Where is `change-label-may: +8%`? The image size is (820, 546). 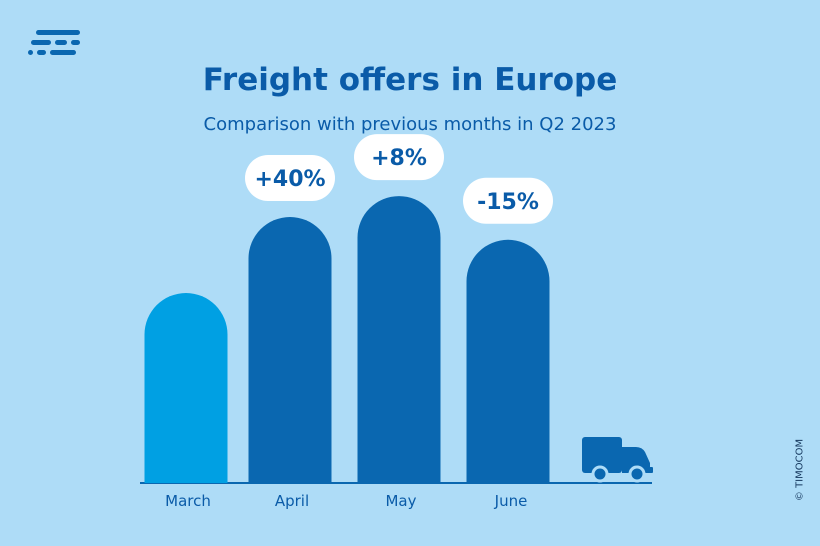
change-label-may: +8% is located at coordinates (399, 158).